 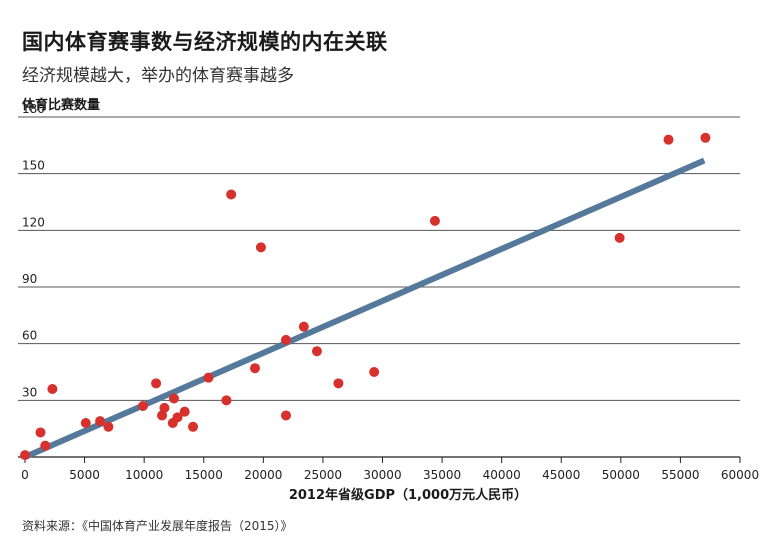 I want to click on y-tick-label: 90, so click(x=29, y=279).